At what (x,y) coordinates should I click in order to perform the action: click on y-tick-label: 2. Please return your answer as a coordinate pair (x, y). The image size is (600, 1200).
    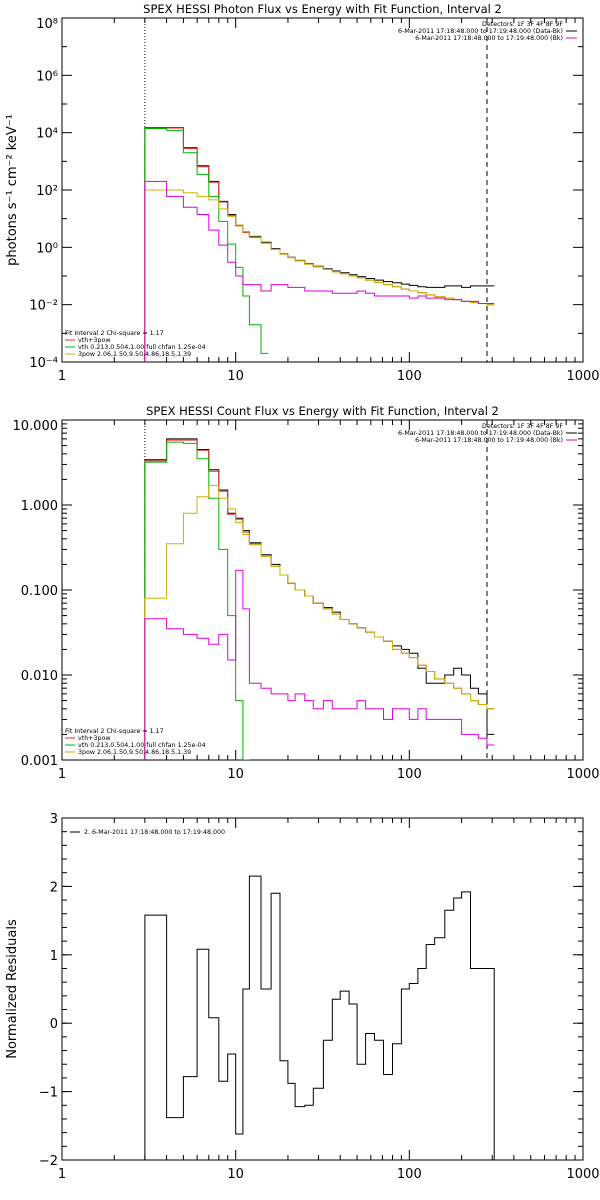
    Looking at the image, I should click on (54, 887).